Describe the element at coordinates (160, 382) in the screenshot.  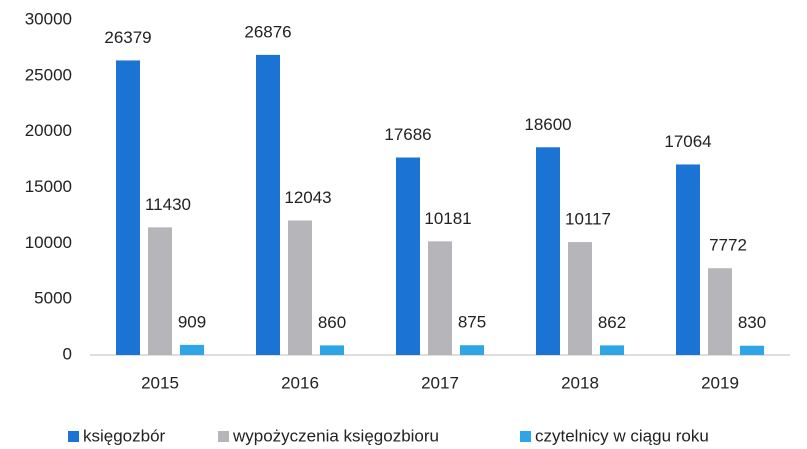
I see `x-tick-label: 2015` at that location.